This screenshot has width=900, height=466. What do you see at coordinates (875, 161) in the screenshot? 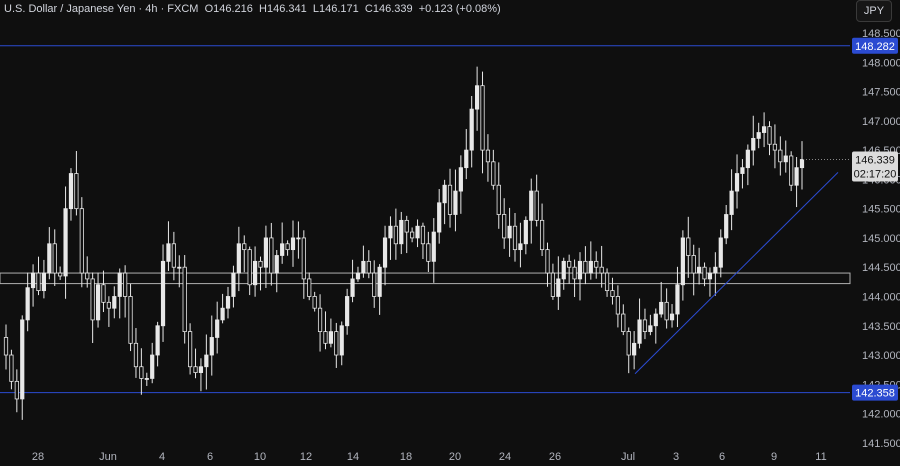
I see `current-price-label: 146.339` at bounding box center [875, 161].